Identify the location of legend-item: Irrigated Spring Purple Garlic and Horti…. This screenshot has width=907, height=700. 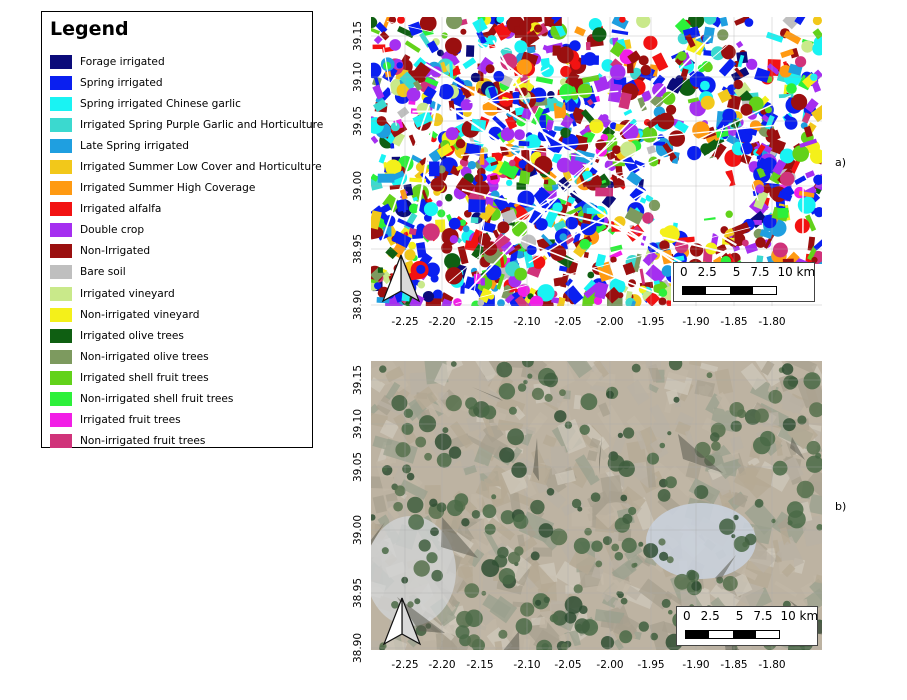
(186, 124).